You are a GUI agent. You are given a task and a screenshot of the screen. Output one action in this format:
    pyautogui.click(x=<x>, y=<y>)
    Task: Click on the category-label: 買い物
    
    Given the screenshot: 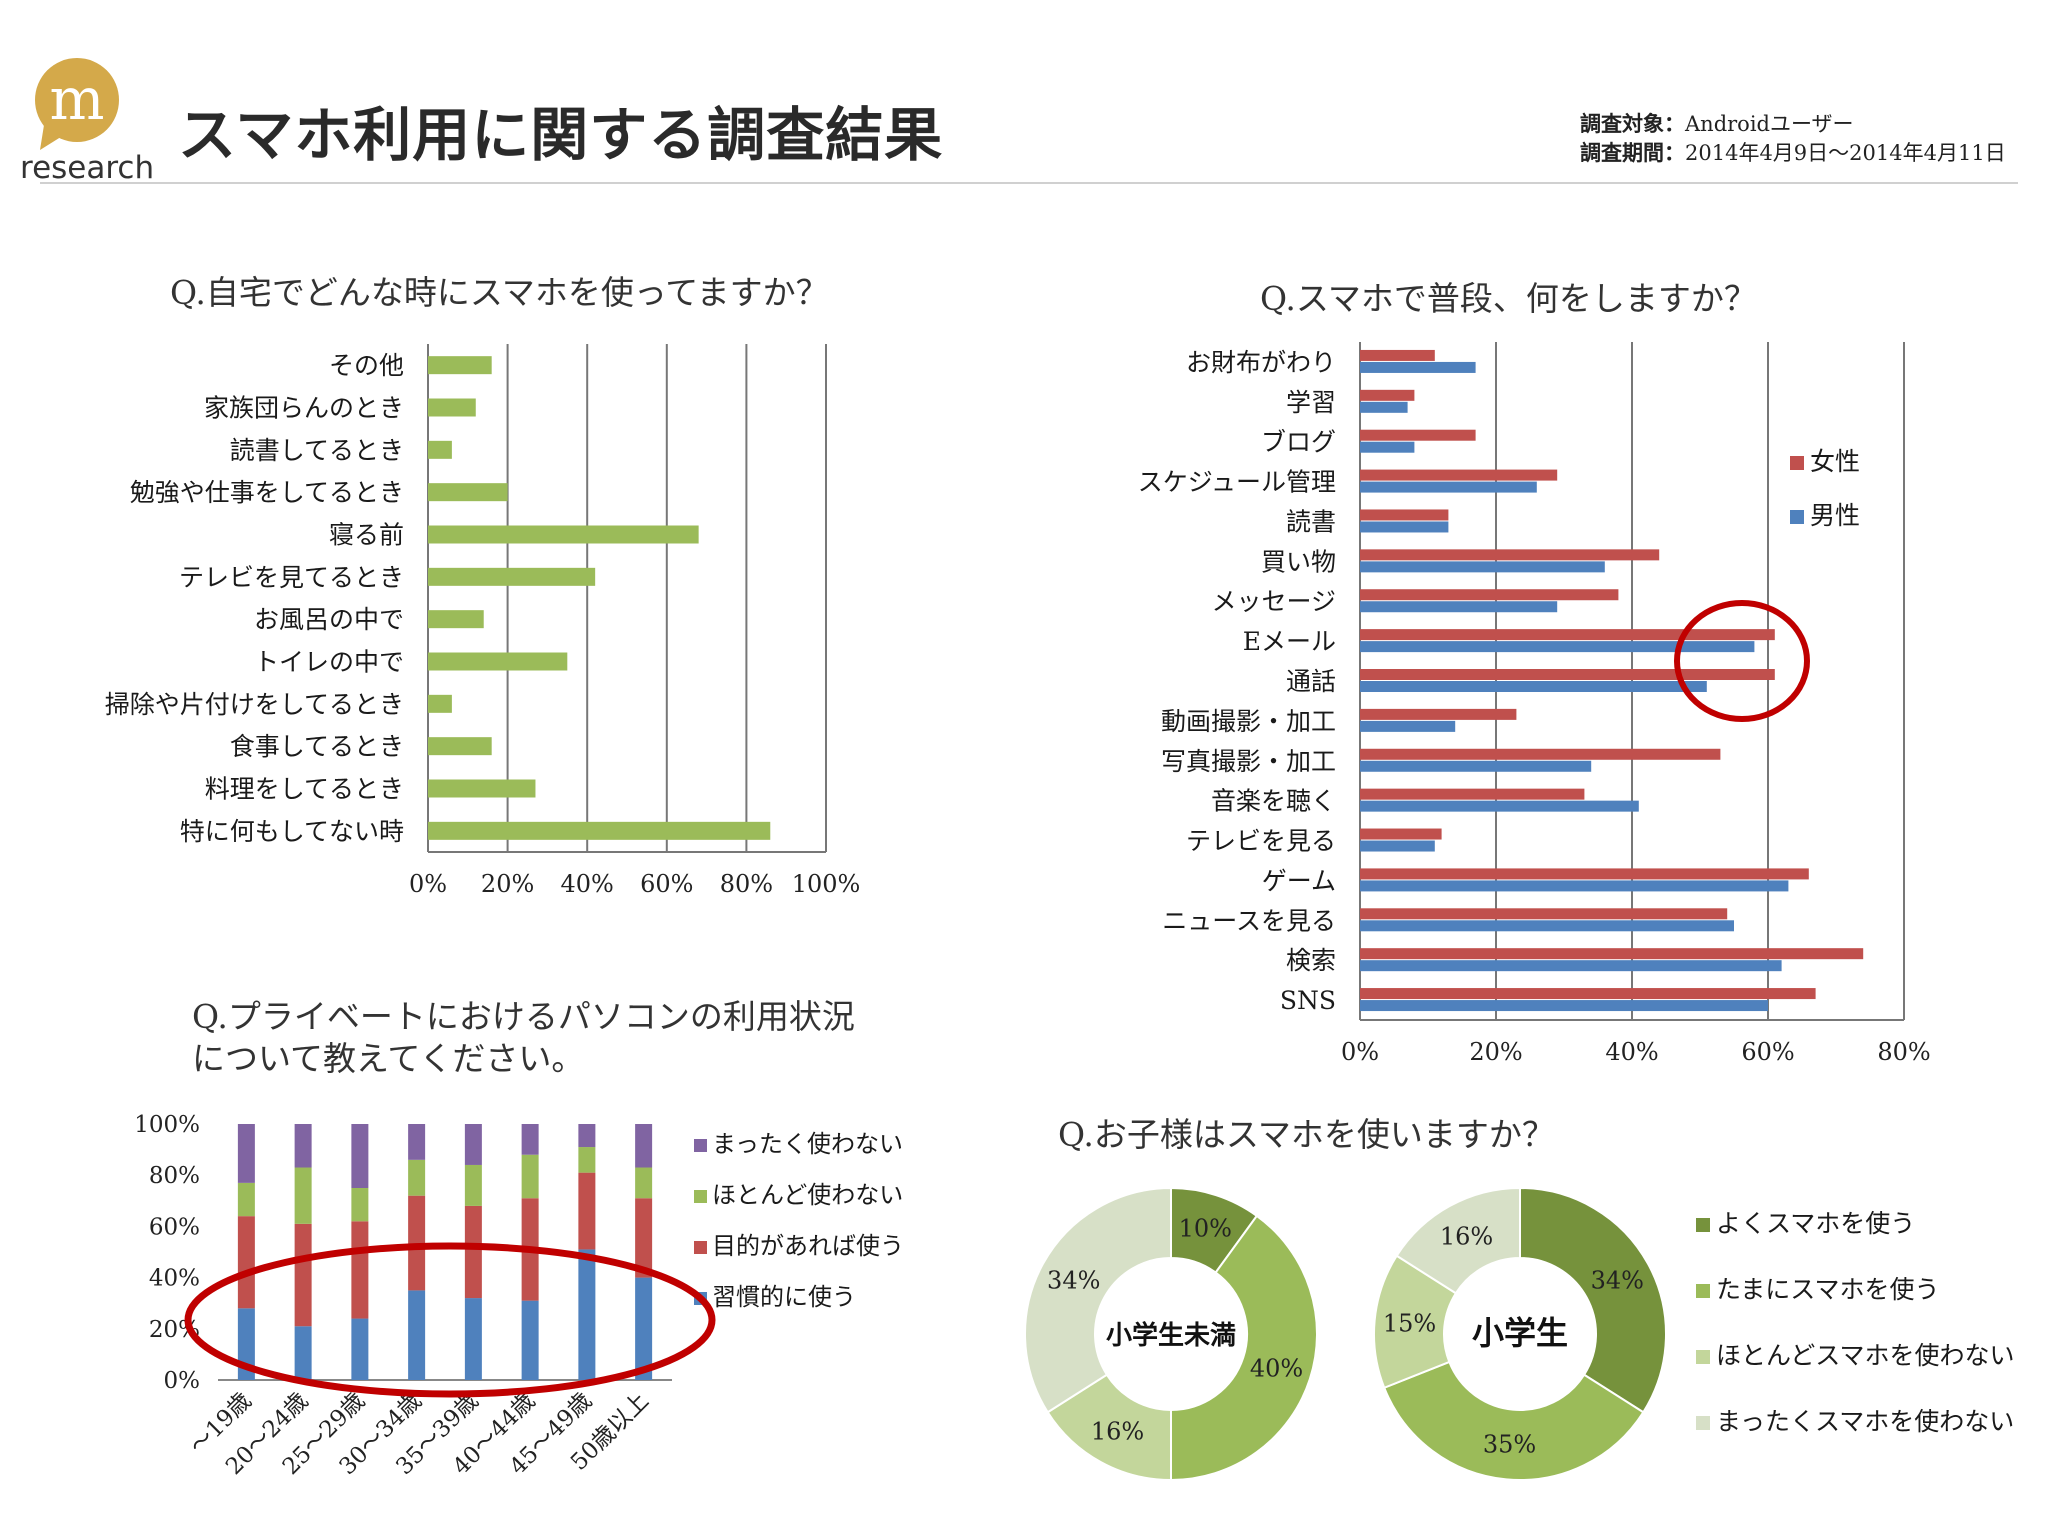 What is the action you would take?
    pyautogui.click(x=1298, y=561)
    